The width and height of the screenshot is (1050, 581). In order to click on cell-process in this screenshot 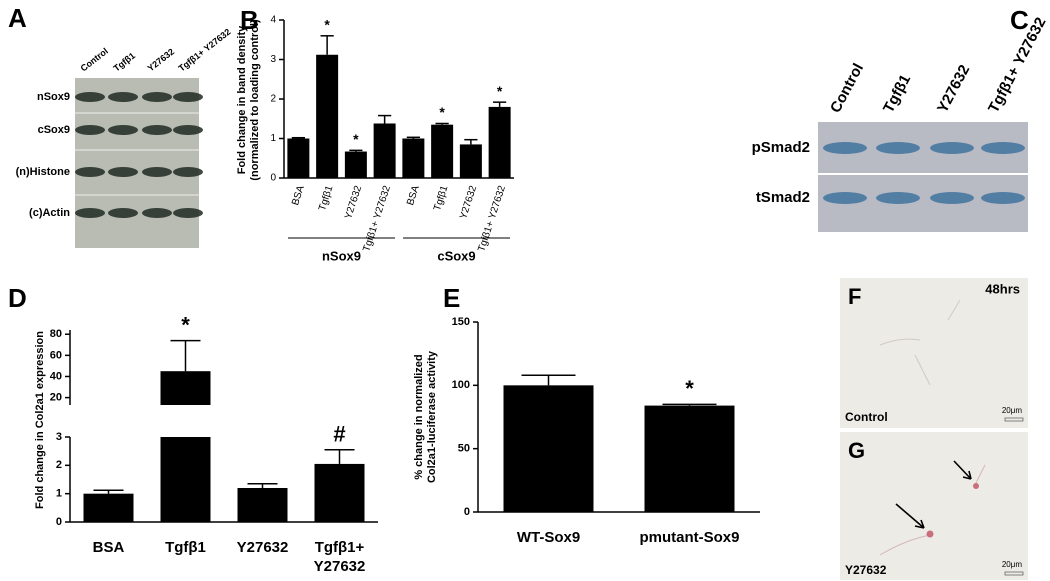, I will do `click(932, 510)`.